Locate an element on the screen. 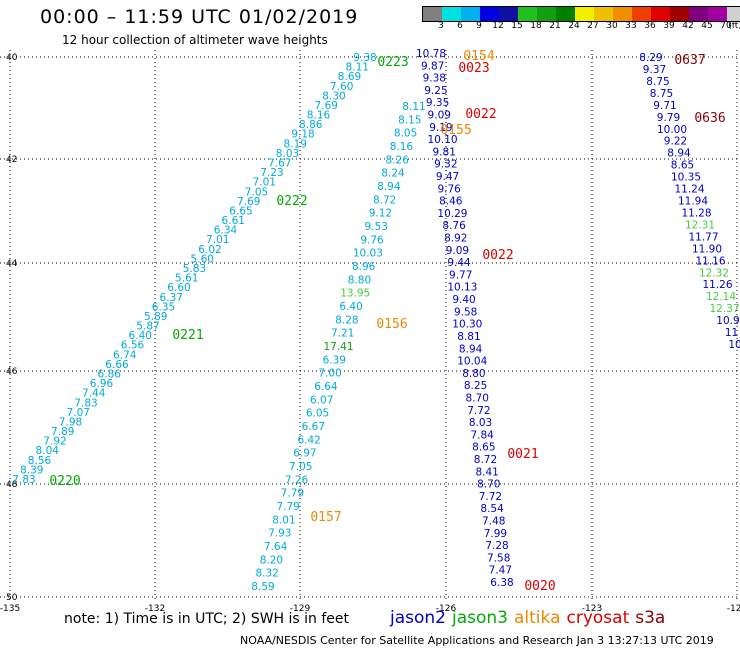 The image size is (740, 650). swh-value: 10.13 is located at coordinates (462, 288).